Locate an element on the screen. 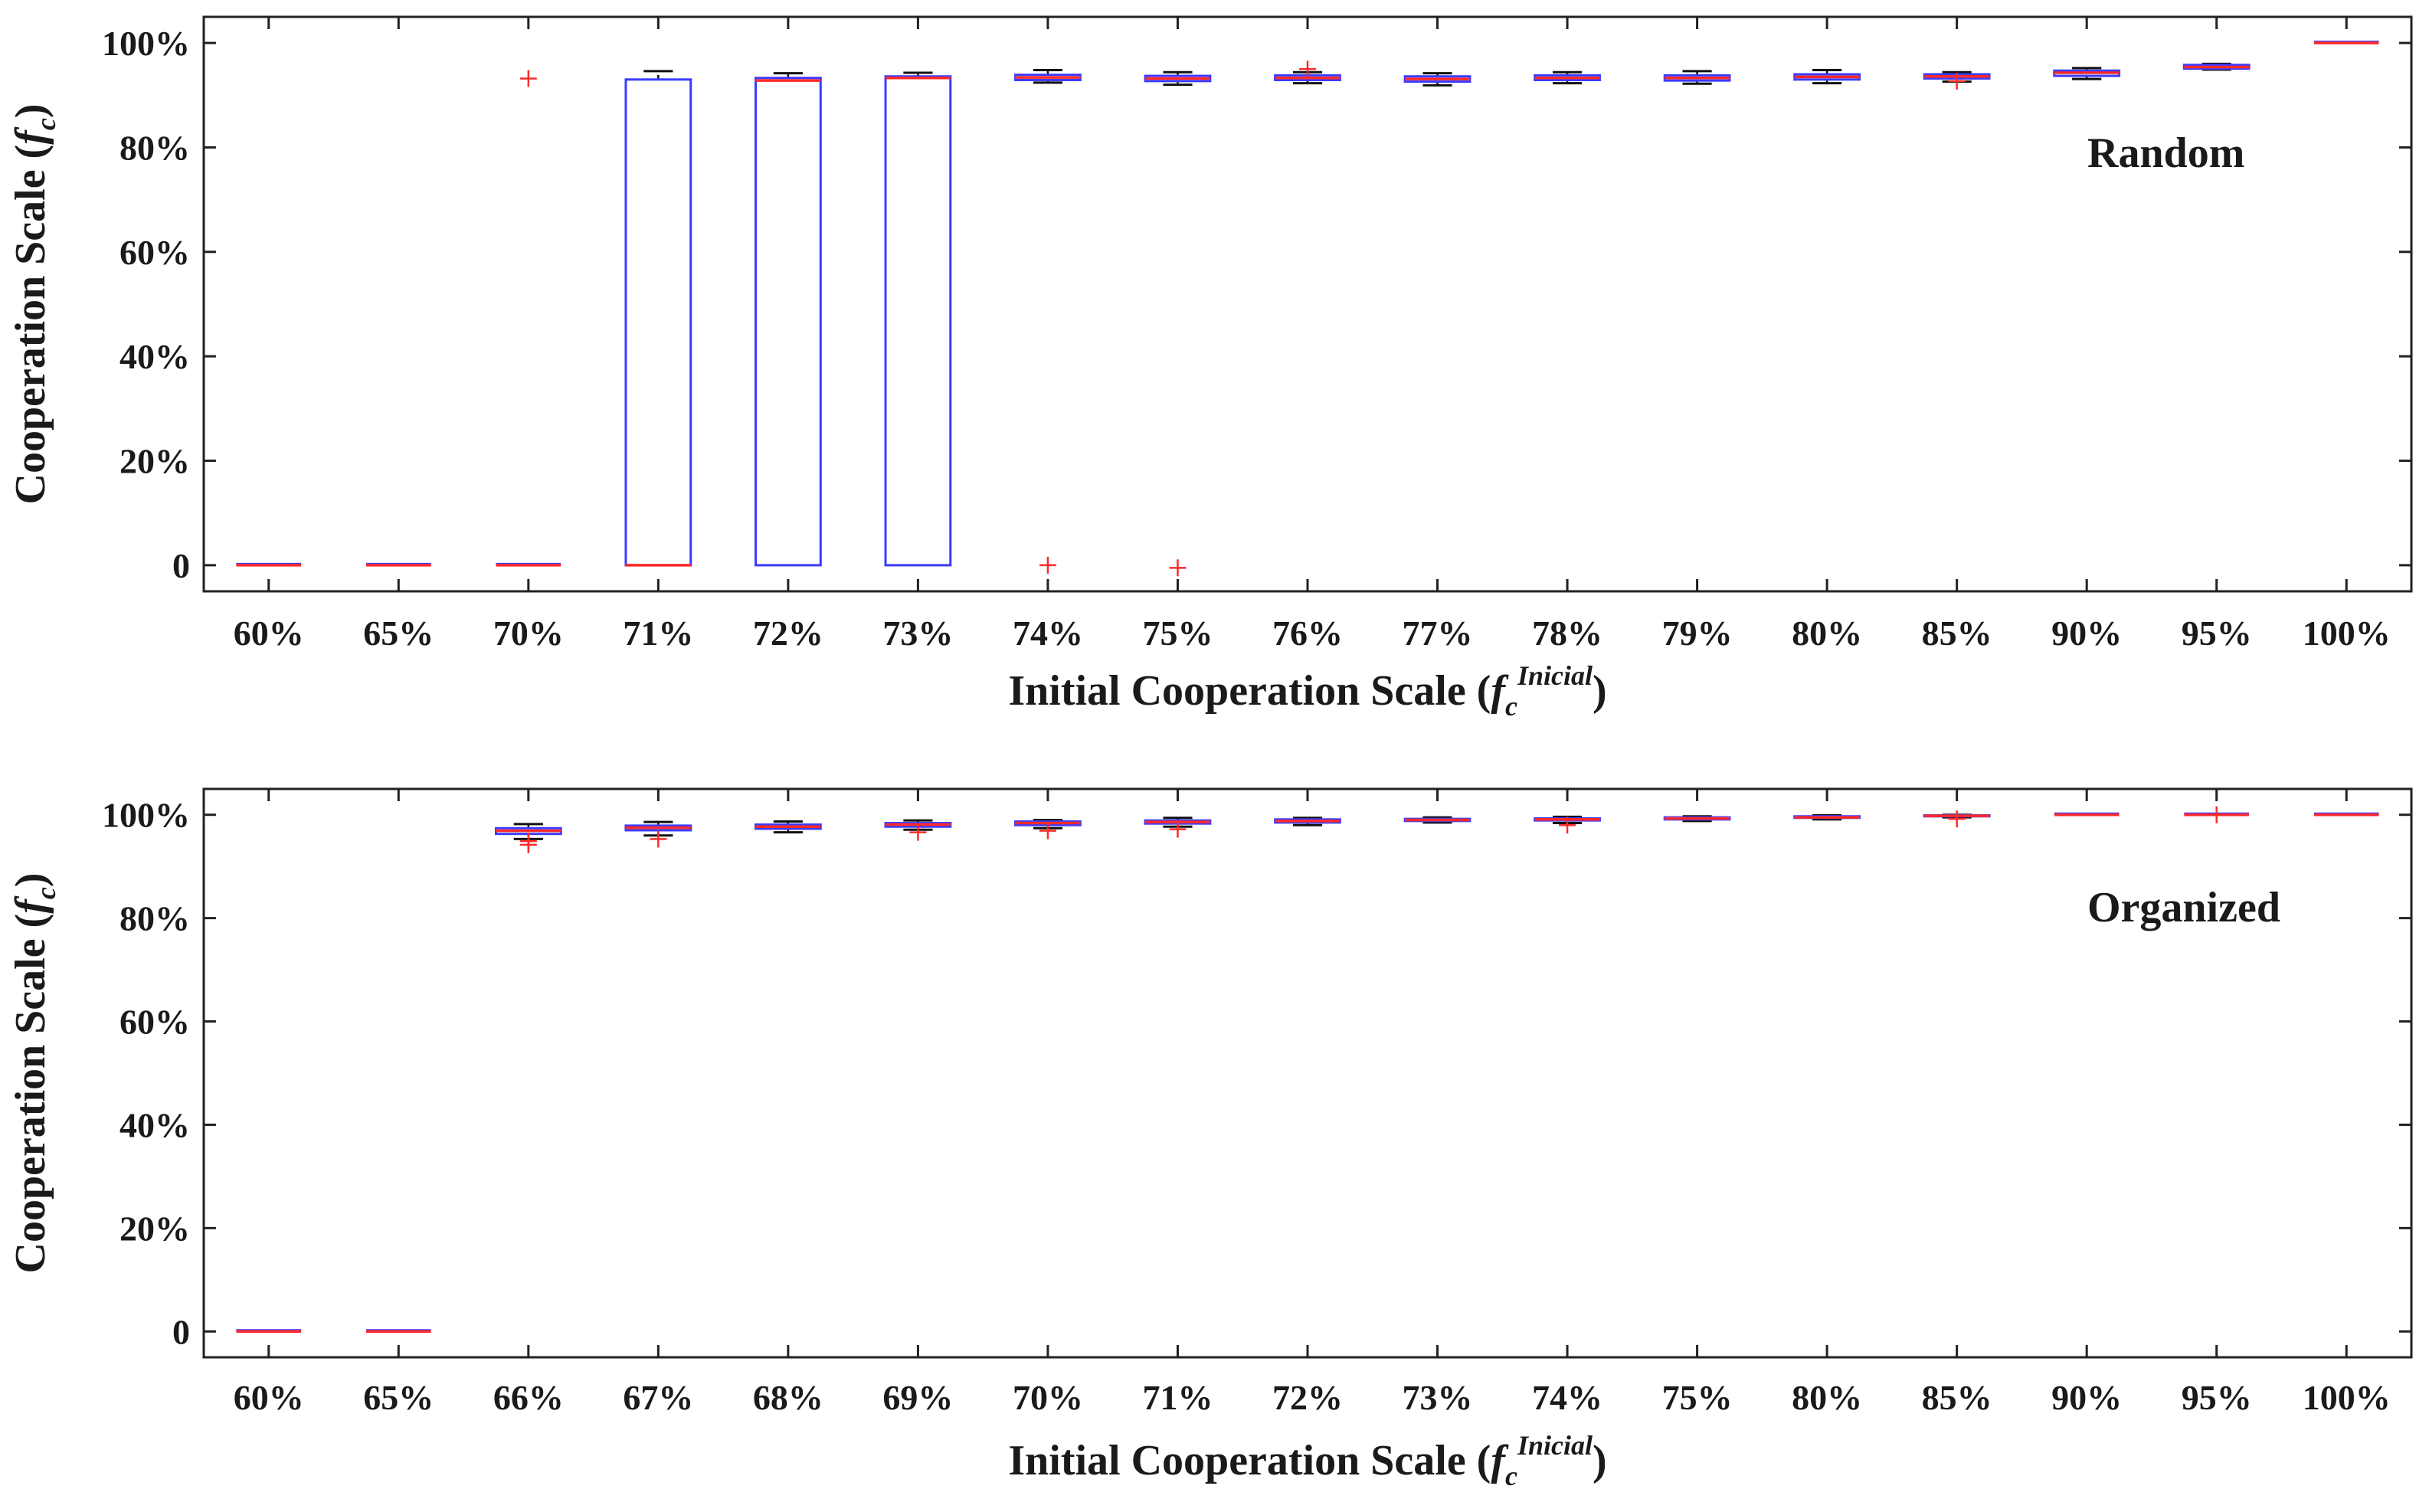 This screenshot has height=1512, width=2429. panel-label: Organized is located at coordinates (2183, 907).